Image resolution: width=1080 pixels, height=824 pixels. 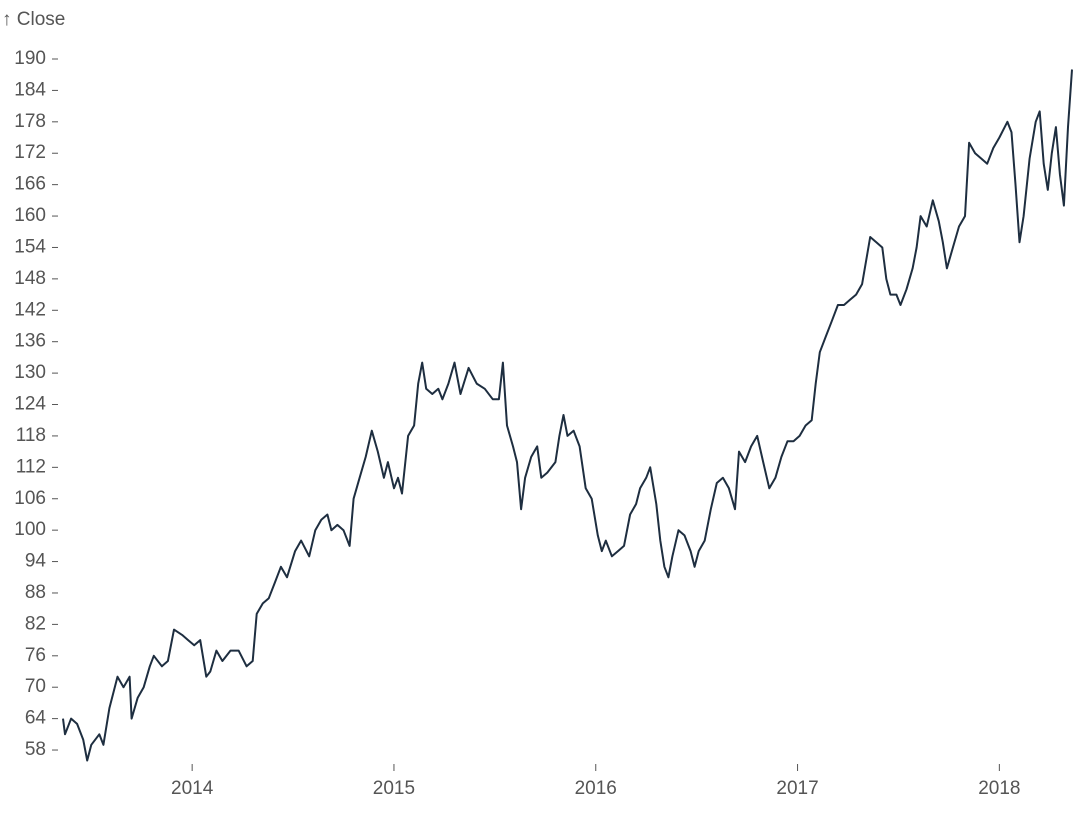 What do you see at coordinates (999, 788) in the screenshot?
I see `x-tick-label: 2018` at bounding box center [999, 788].